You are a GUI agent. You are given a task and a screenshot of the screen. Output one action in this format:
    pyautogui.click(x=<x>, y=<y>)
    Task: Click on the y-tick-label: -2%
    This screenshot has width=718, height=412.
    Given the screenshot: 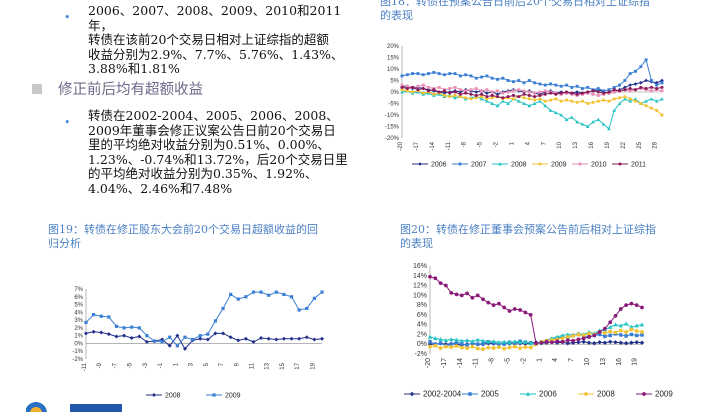 What is the action you would take?
    pyautogui.click(x=421, y=354)
    